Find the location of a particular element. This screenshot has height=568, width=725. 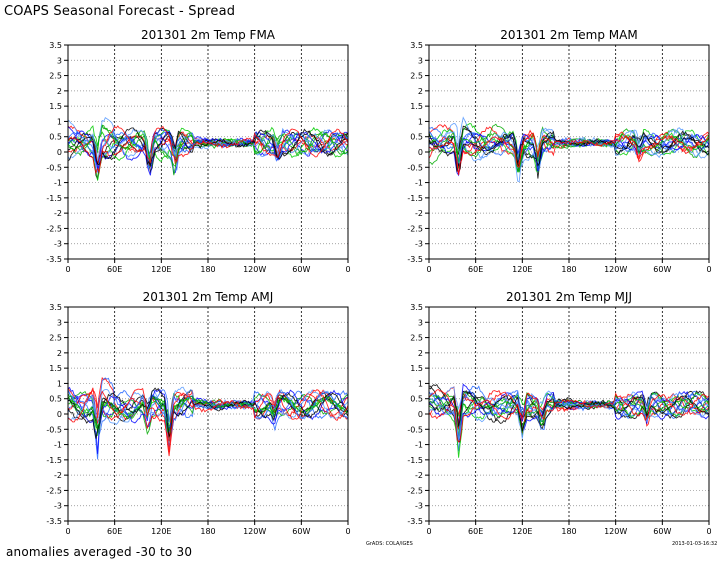

y-tick-label: 3.5 is located at coordinates (55, 307).